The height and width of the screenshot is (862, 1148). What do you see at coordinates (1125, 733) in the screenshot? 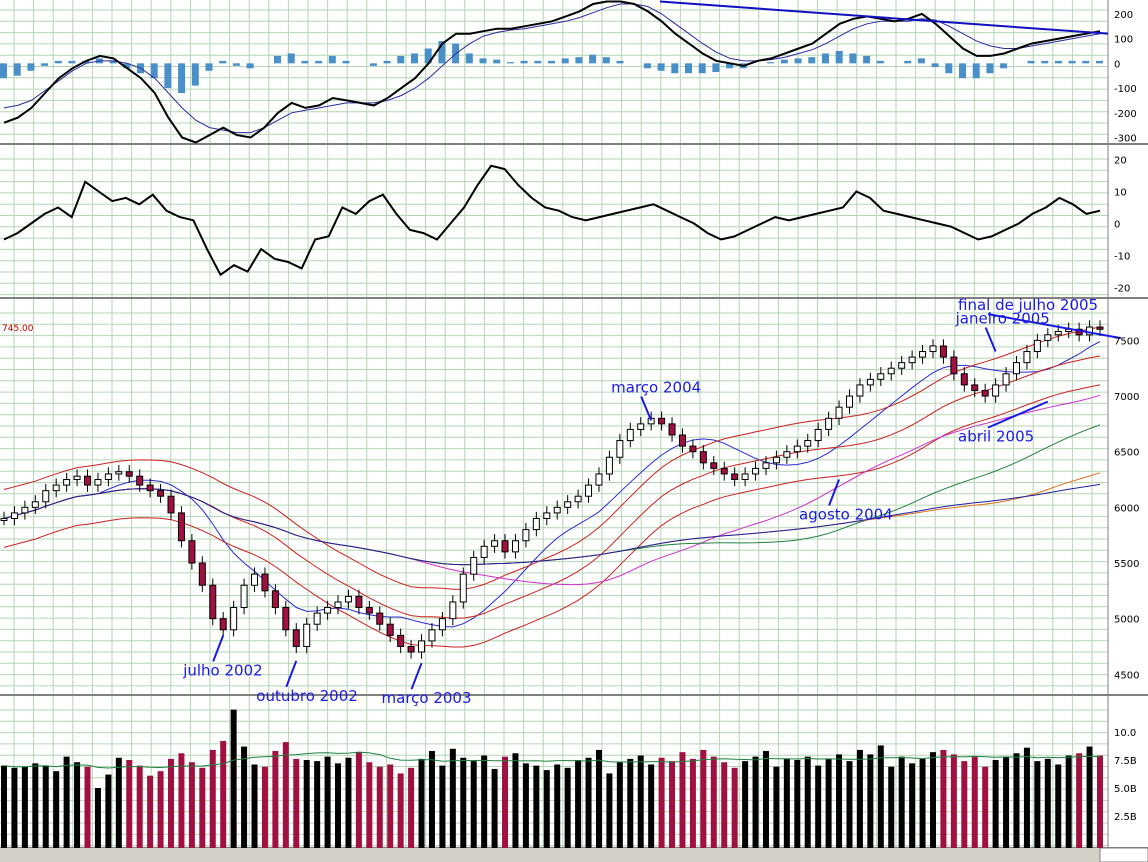
I see `y-tick-label: 10.0` at bounding box center [1125, 733].